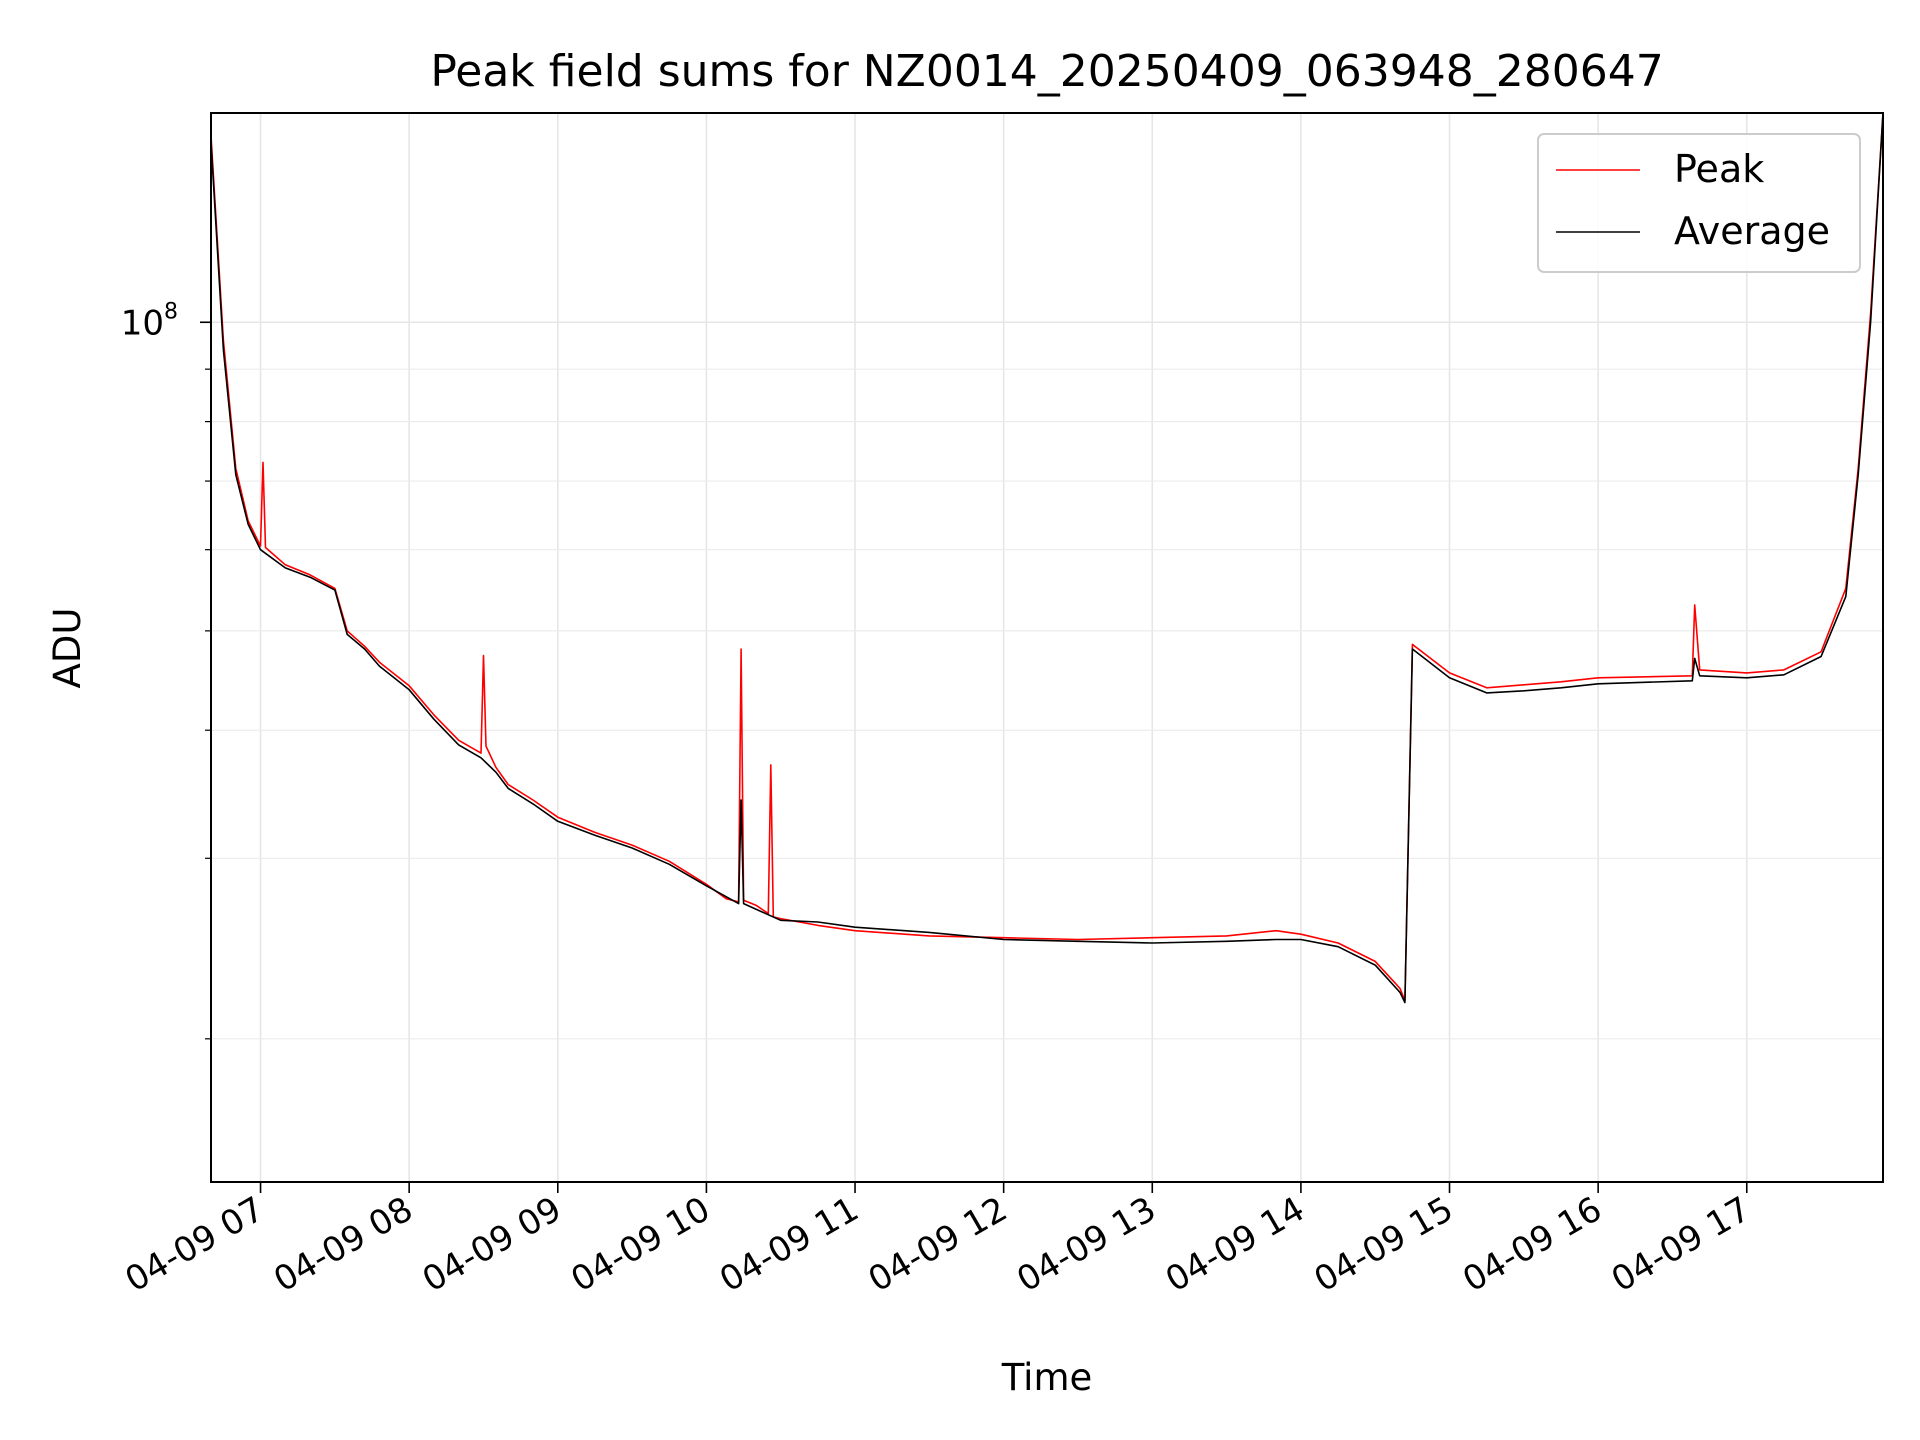 Image resolution: width=1920 pixels, height=1440 pixels. I want to click on y-axis-label: ADU, so click(67, 648).